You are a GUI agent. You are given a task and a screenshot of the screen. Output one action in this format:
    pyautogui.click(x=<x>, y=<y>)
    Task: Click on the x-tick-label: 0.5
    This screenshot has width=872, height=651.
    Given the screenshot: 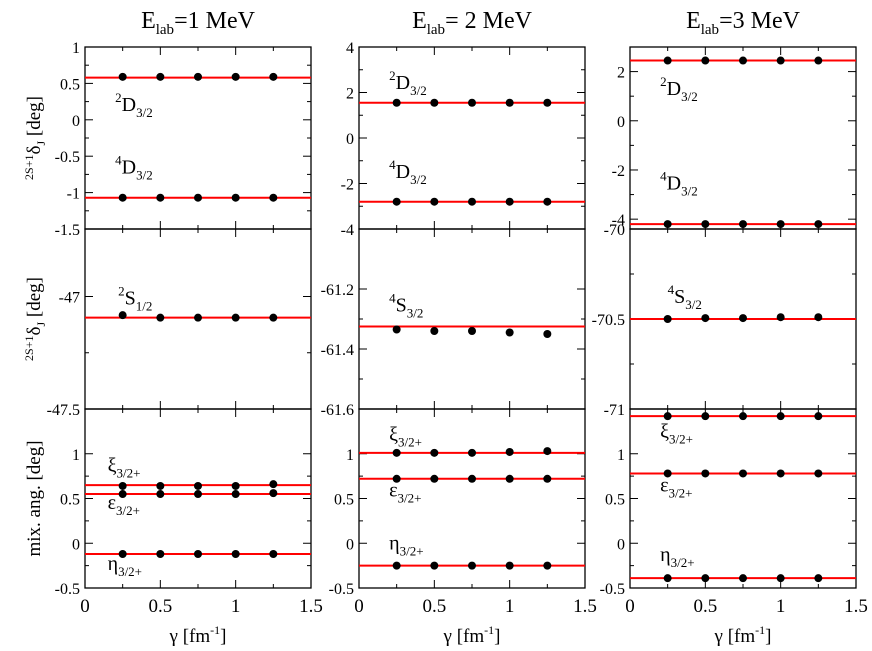 What is the action you would take?
    pyautogui.click(x=160, y=606)
    